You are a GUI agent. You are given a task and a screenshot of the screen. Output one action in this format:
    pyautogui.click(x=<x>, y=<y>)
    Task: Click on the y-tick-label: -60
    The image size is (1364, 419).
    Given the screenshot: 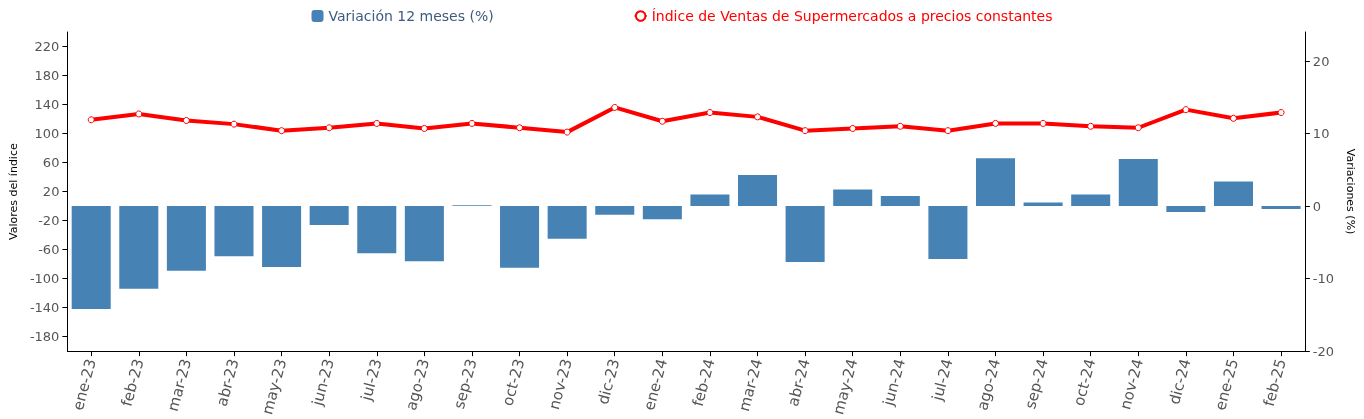 What is the action you would take?
    pyautogui.click(x=49, y=250)
    